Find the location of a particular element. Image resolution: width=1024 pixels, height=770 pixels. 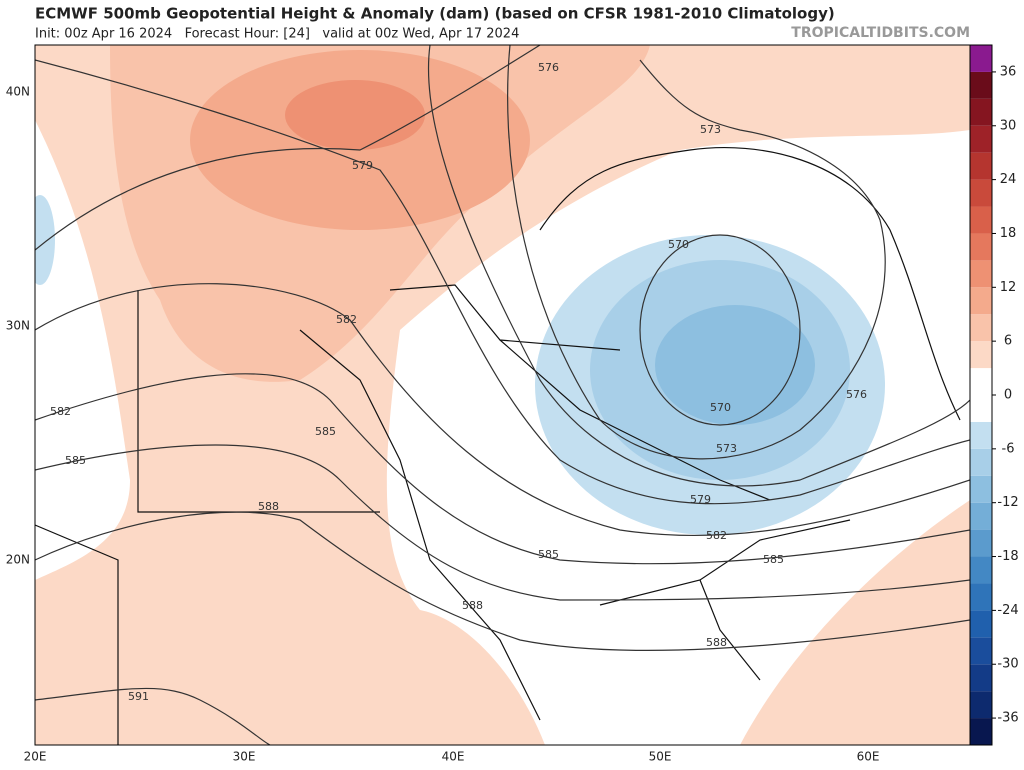

lat-label: 30N is located at coordinates (18, 326).